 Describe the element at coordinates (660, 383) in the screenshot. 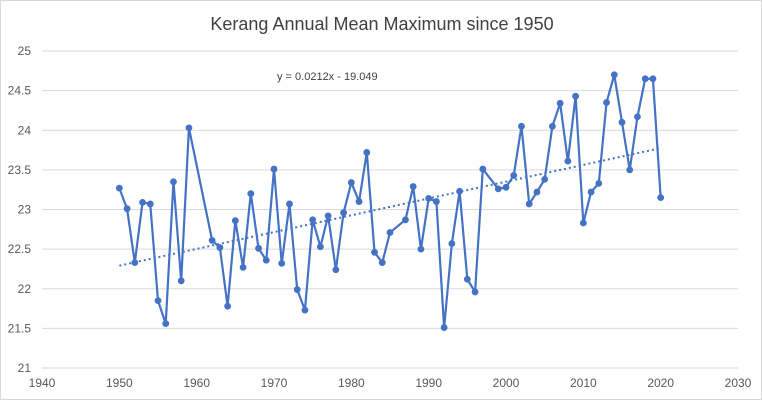

I see `x-tick-label: 2020` at that location.